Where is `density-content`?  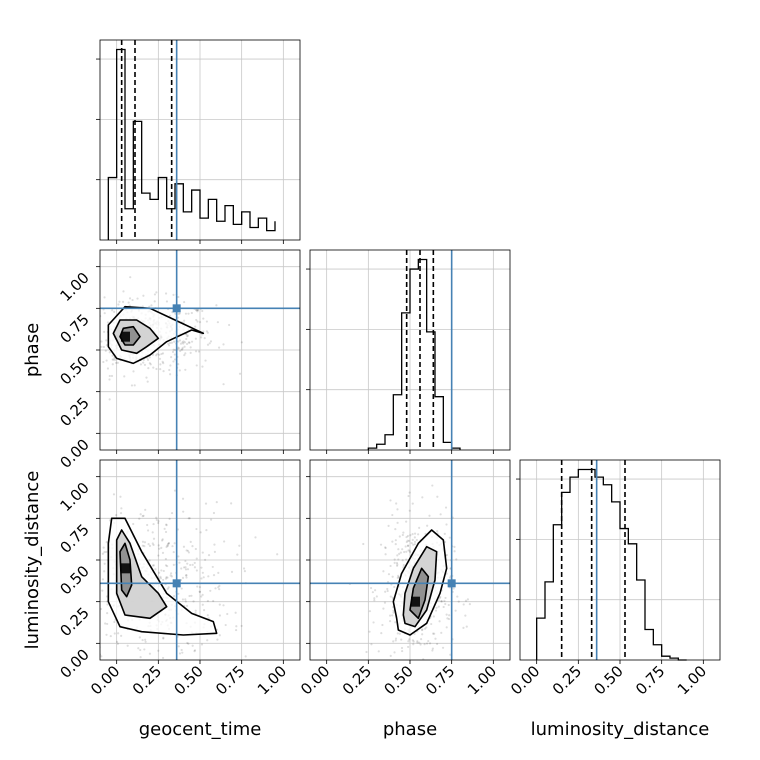
density-content is located at coordinates (155, 338).